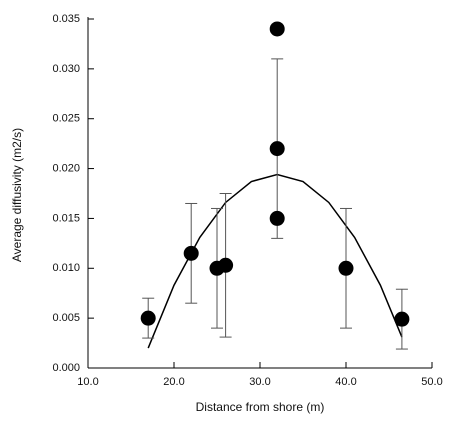 This screenshot has width=474, height=423. What do you see at coordinates (66, 268) in the screenshot?
I see `y-tick-label: 0.010` at bounding box center [66, 268].